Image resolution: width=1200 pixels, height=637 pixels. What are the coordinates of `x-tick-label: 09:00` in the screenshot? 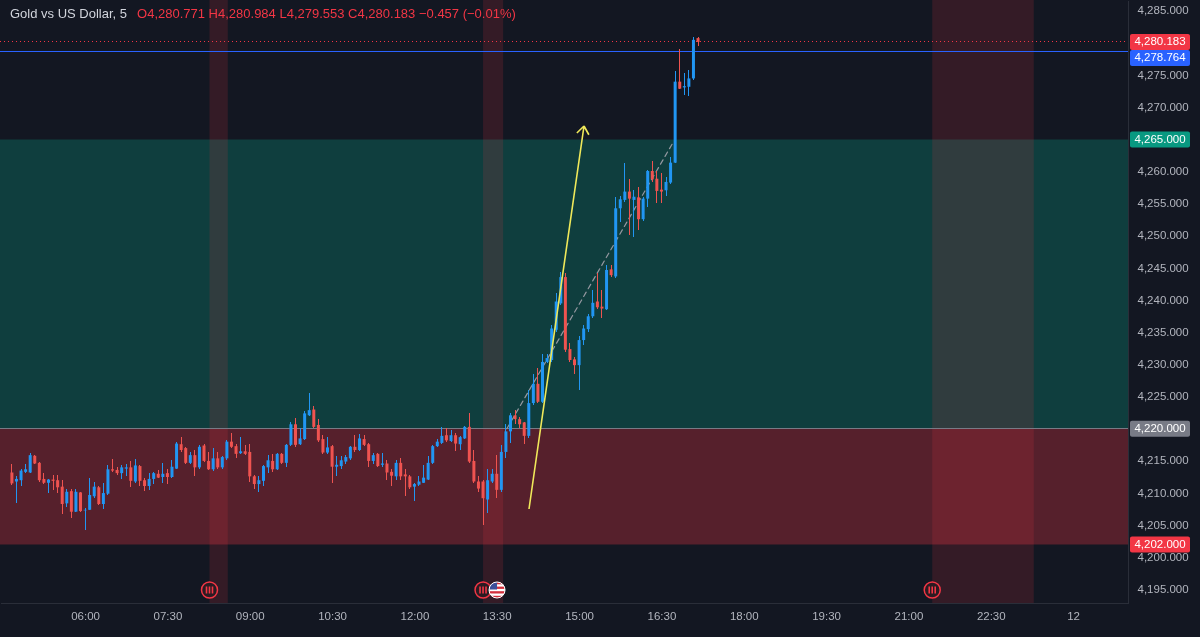 It's located at (250, 615).